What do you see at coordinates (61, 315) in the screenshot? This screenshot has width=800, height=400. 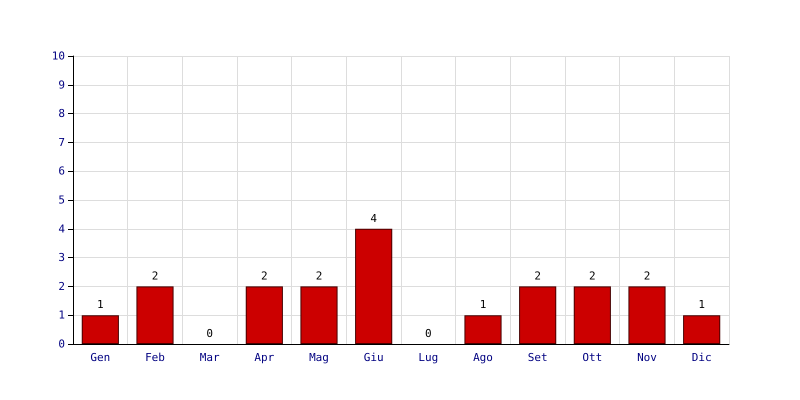 I see `y-tick-label: 1` at bounding box center [61, 315].